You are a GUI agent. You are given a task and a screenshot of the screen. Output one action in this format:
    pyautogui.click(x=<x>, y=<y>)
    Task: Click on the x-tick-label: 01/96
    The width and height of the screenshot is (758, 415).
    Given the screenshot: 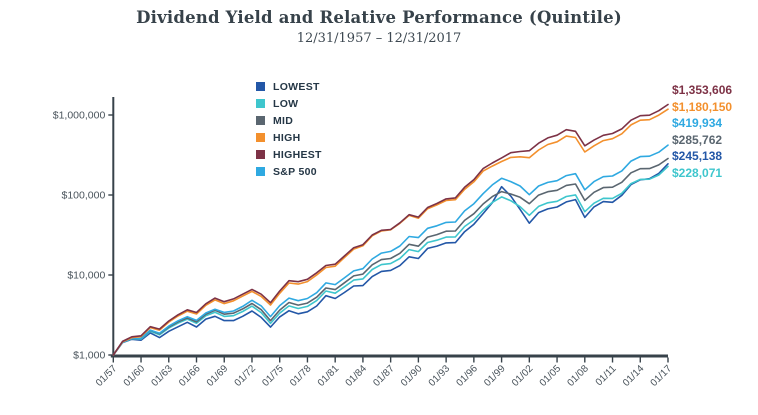 What is the action you would take?
    pyautogui.click(x=467, y=376)
    